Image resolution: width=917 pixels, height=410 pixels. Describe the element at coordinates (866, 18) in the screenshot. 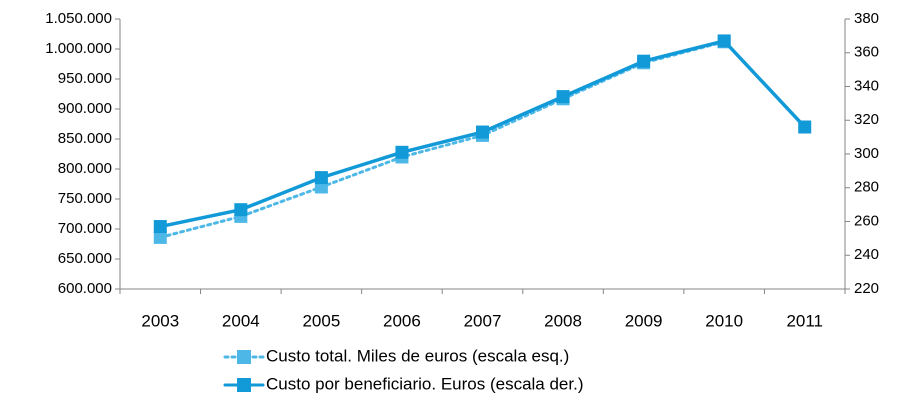

I see `y2-tick-label: 380` at that location.